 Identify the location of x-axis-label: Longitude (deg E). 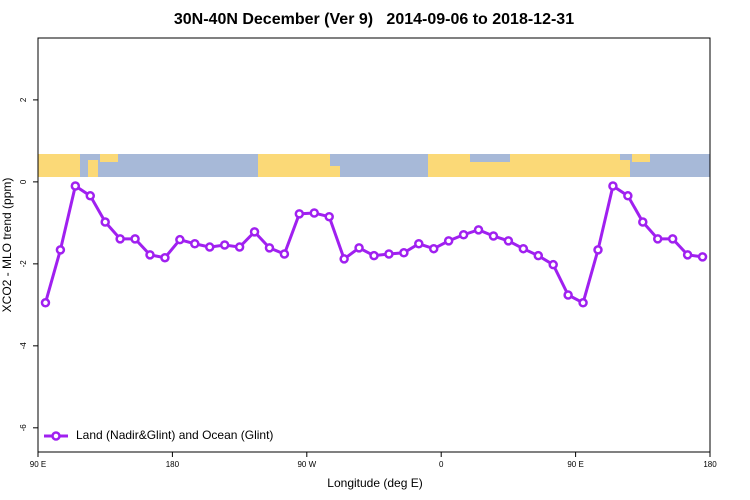
(374, 483).